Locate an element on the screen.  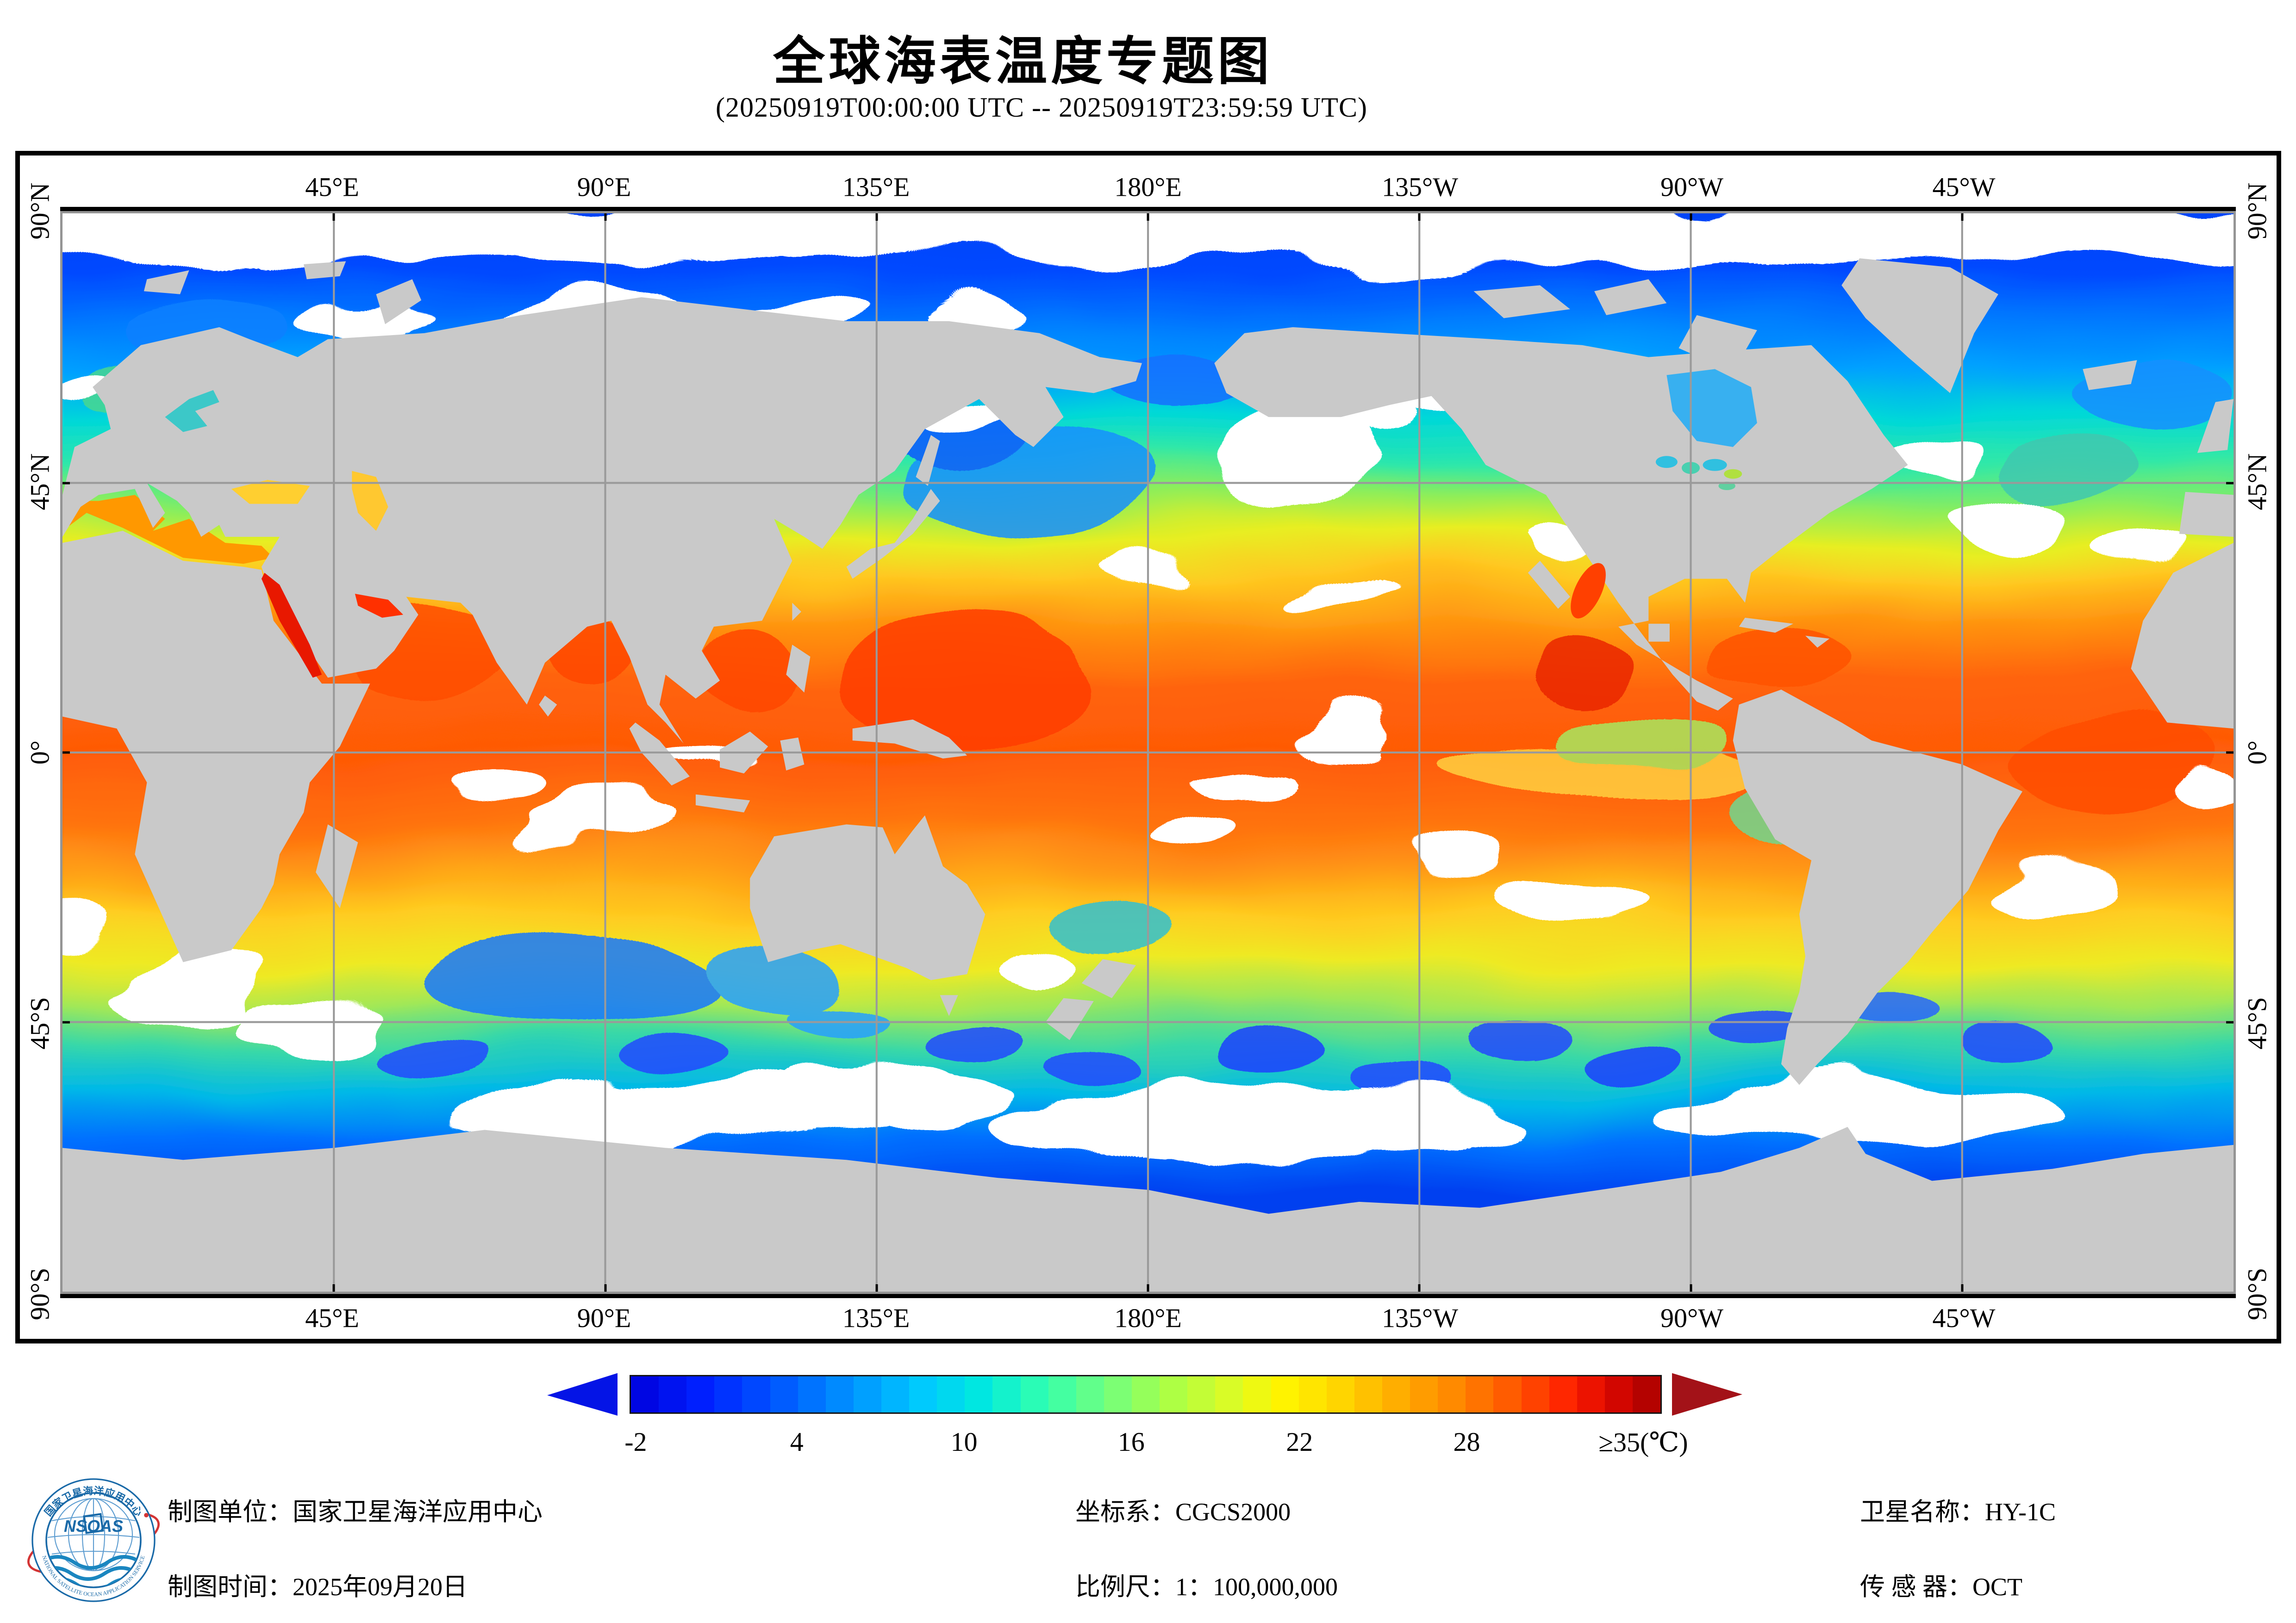
colorbar-tick-label: ≥35(℃) is located at coordinates (1643, 1442).